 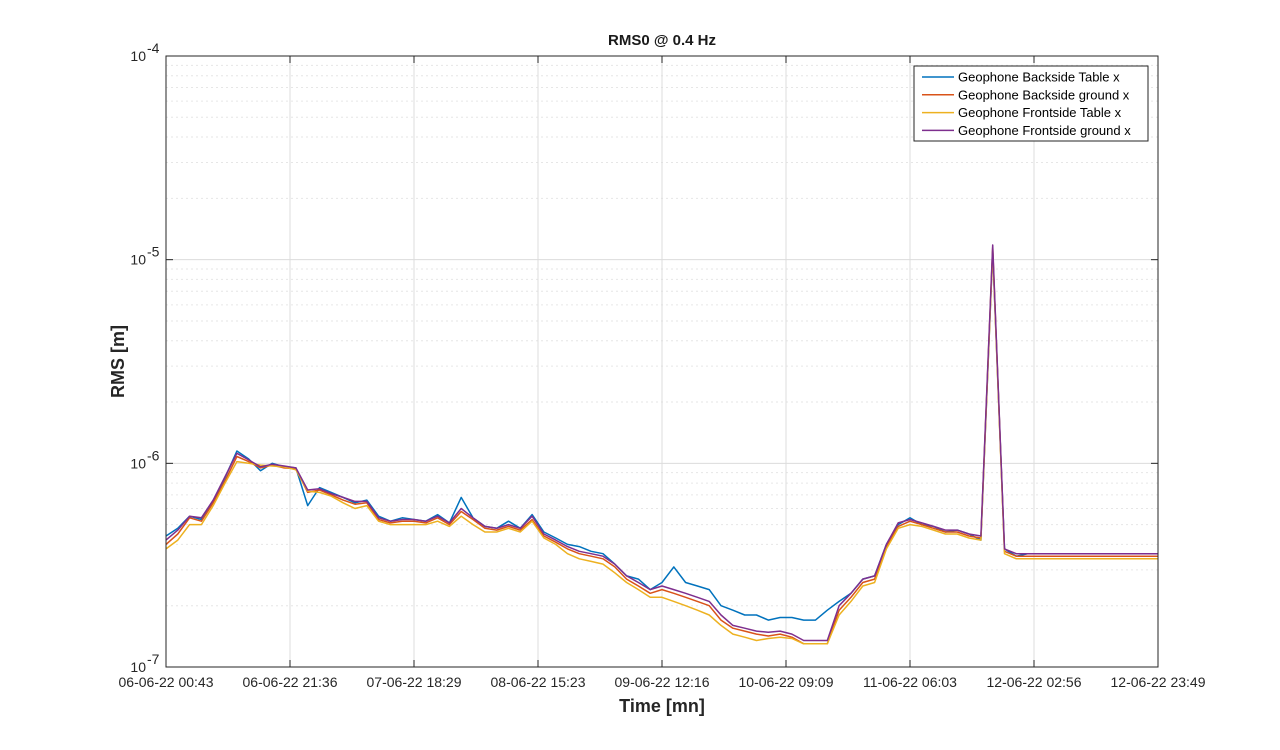 What do you see at coordinates (786, 682) in the screenshot?
I see `x-tick-label: 10-06-22 09:09` at bounding box center [786, 682].